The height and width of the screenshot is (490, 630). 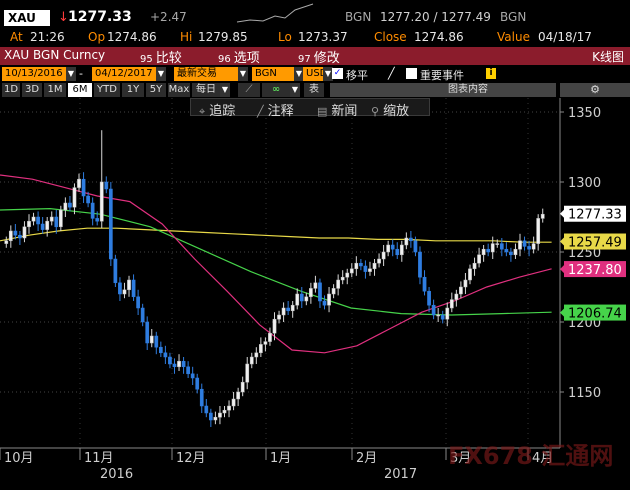 I want to click on zoom-button: ⚲ 缩放, so click(x=390, y=109).